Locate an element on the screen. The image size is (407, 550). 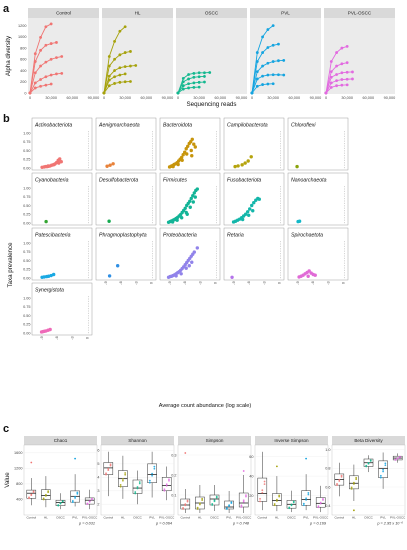
strip-control is located at coordinates (63, 13).